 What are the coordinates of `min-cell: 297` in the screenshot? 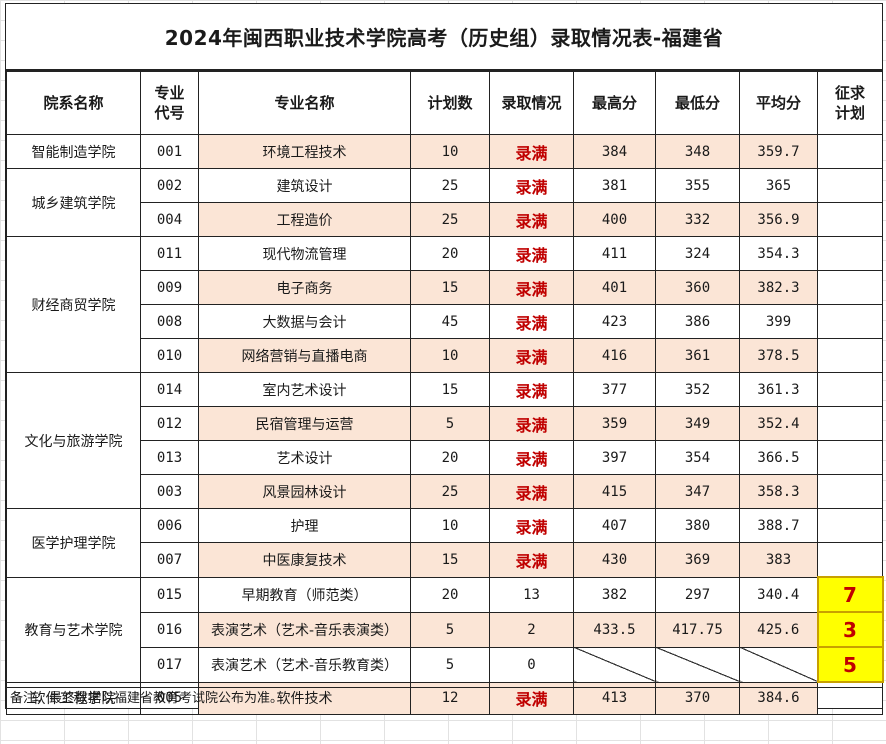 It's located at (697, 594).